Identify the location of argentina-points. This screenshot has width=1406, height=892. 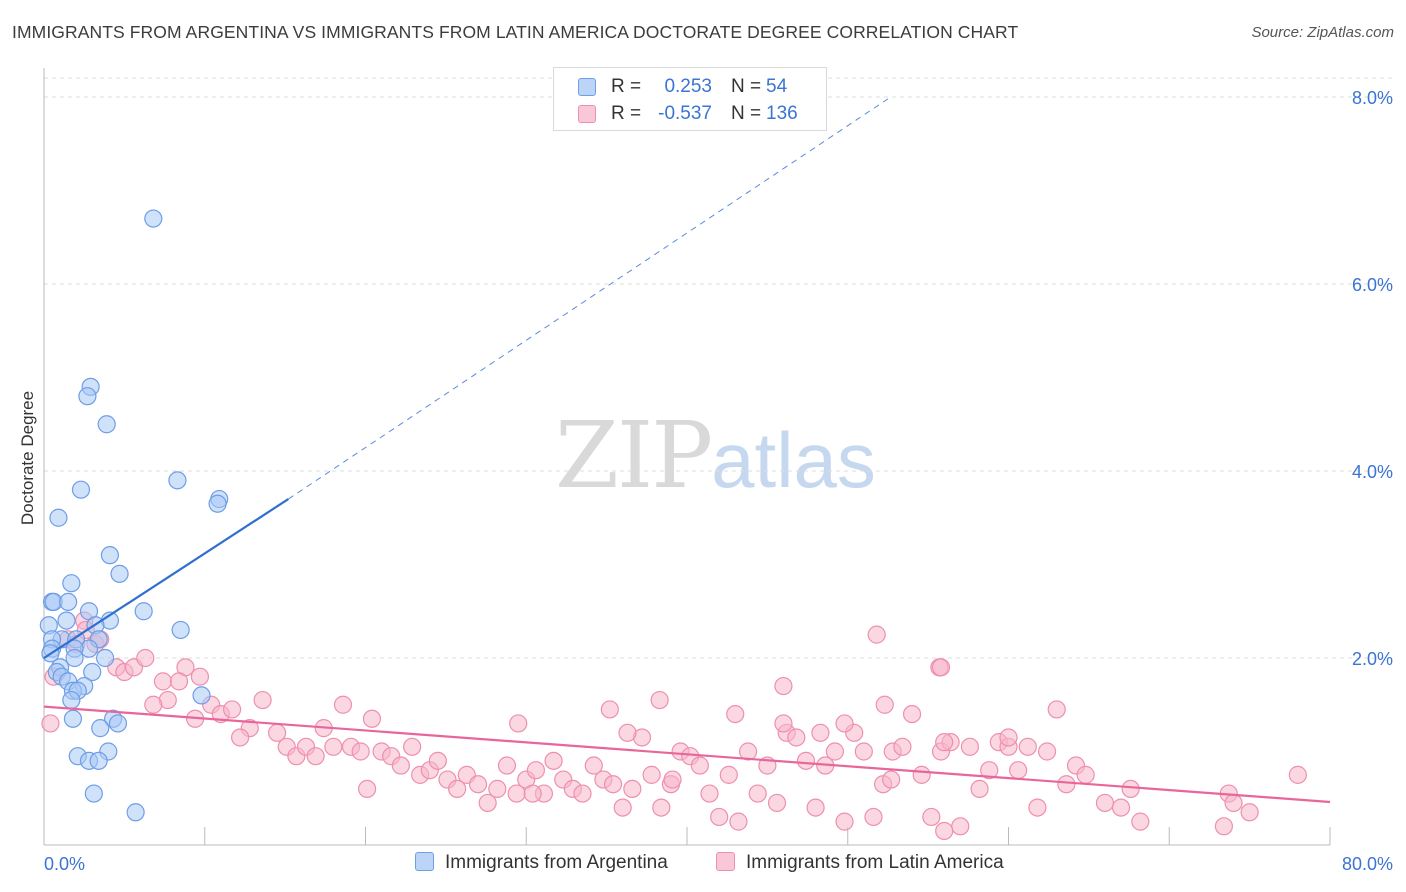
(134, 515).